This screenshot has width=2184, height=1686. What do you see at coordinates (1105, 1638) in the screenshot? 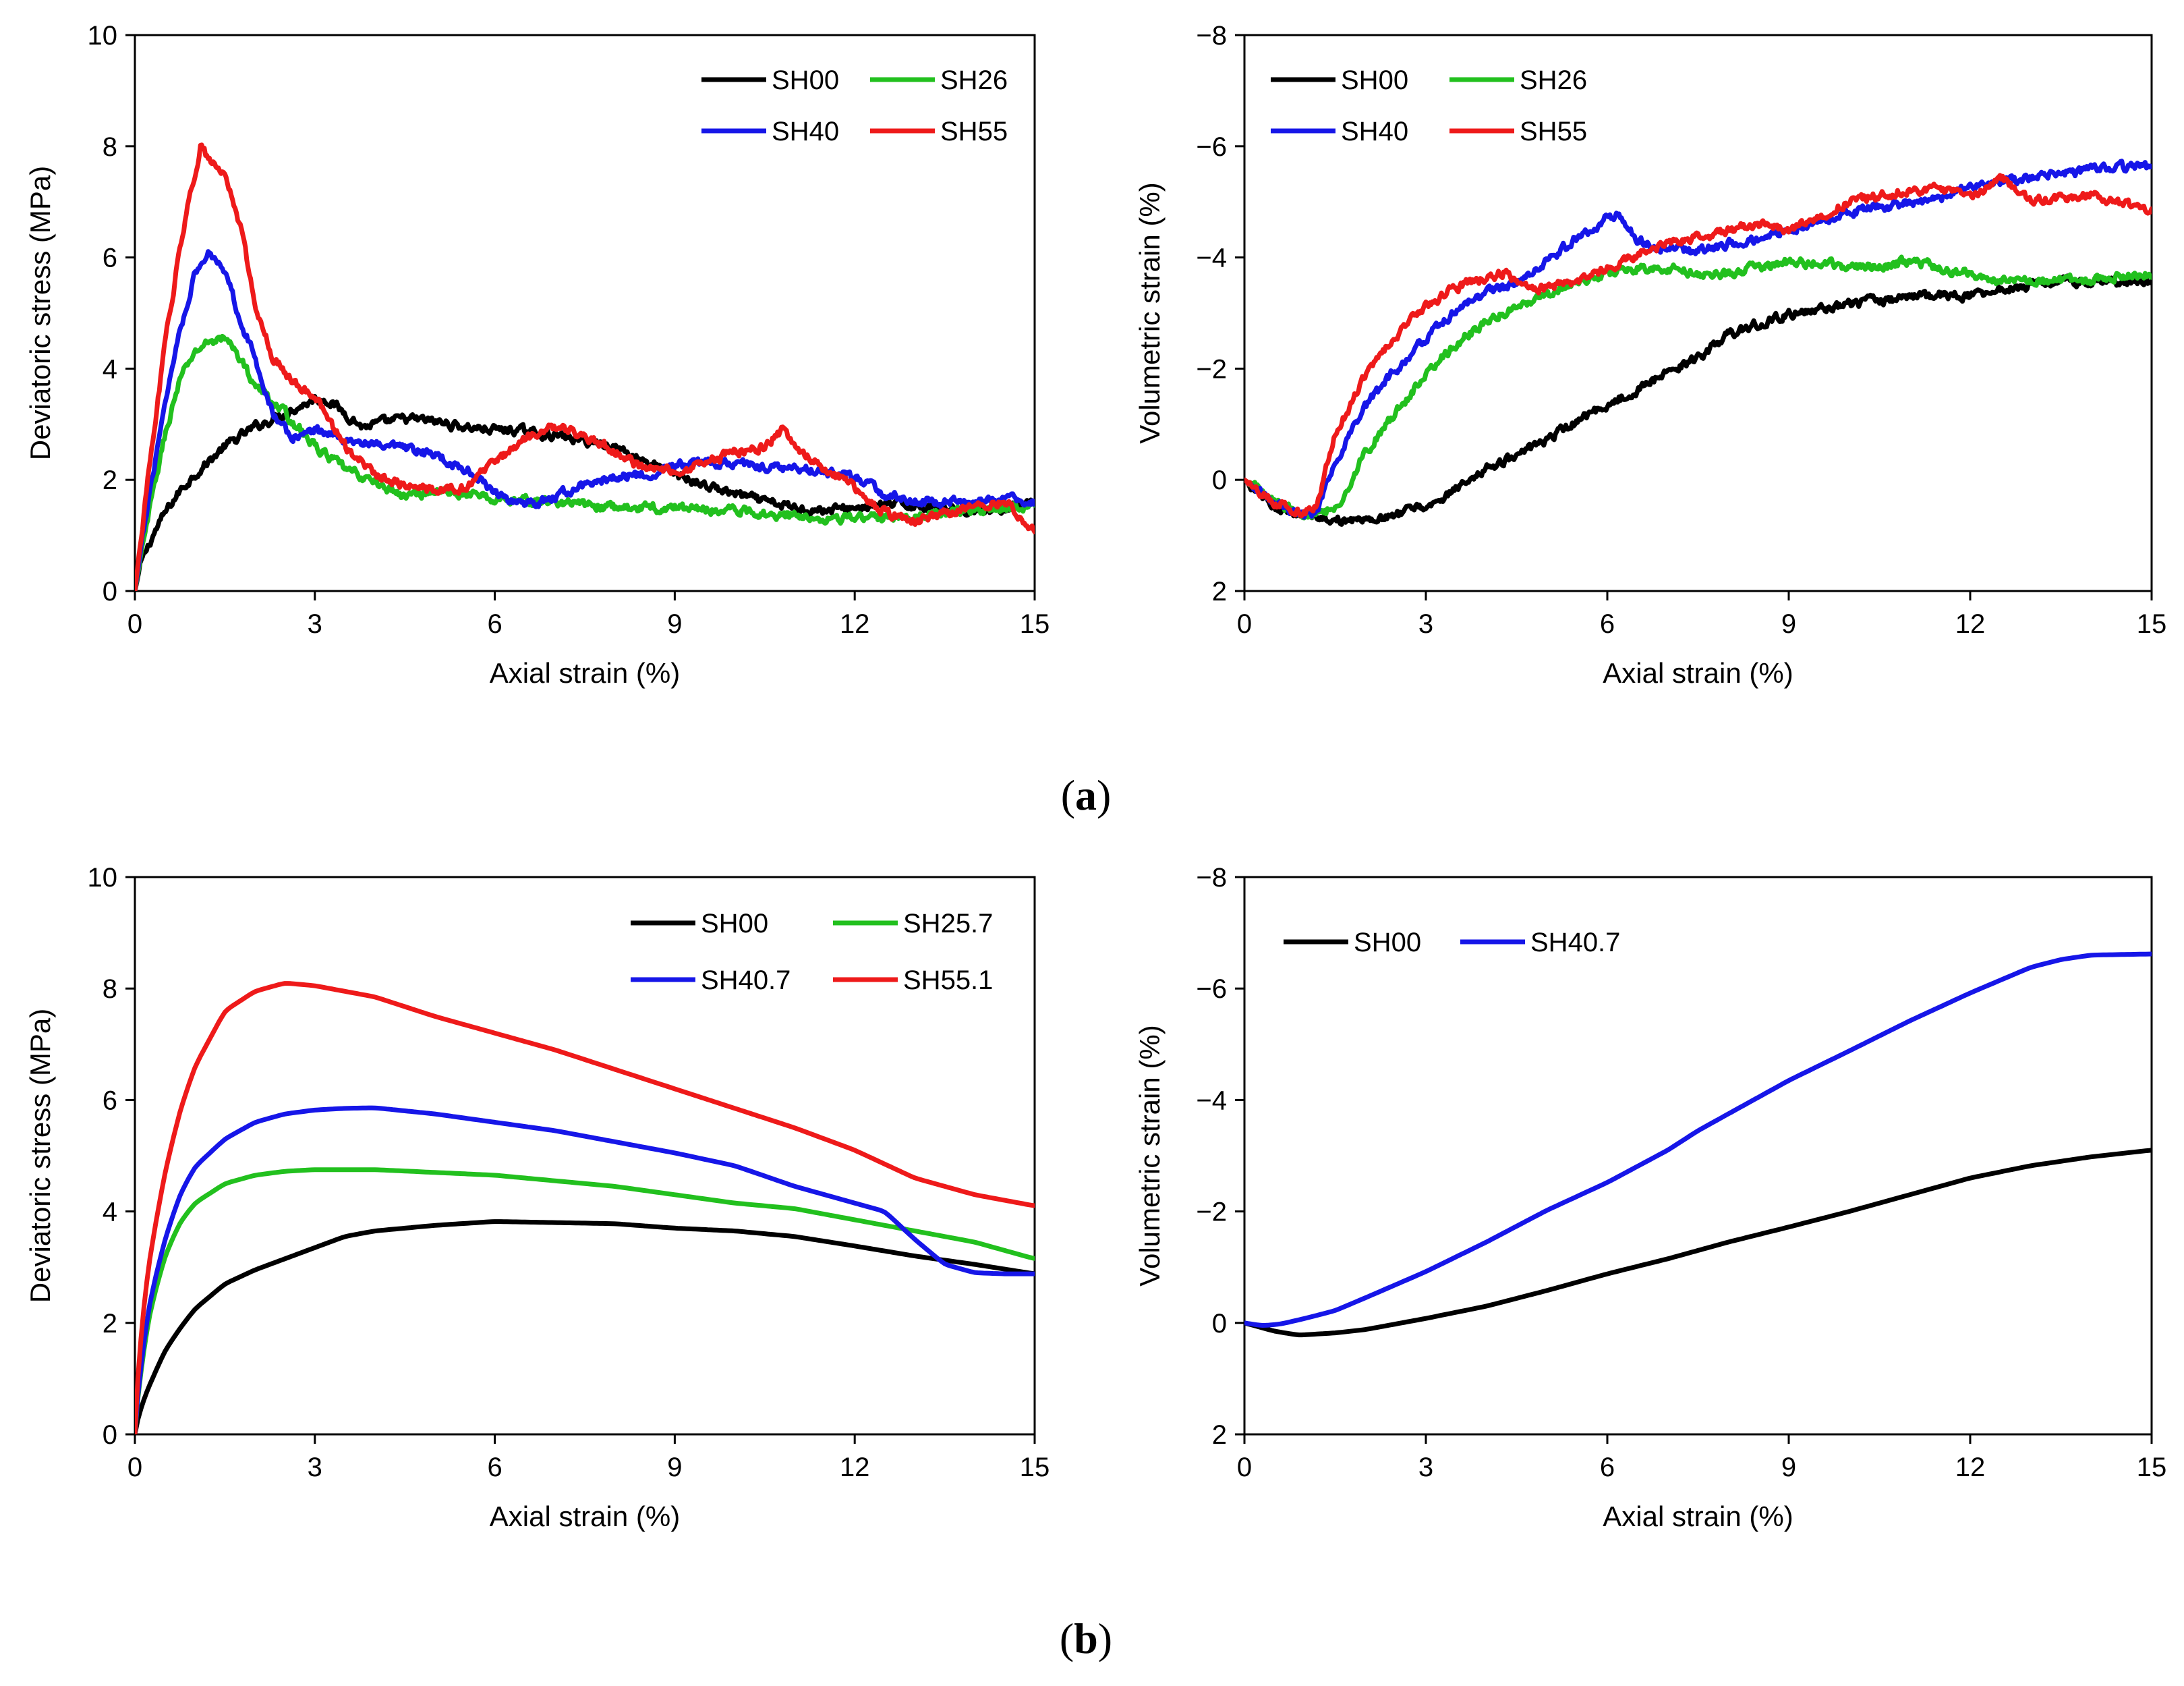
I see `panel-label-b-close: )` at bounding box center [1105, 1638].